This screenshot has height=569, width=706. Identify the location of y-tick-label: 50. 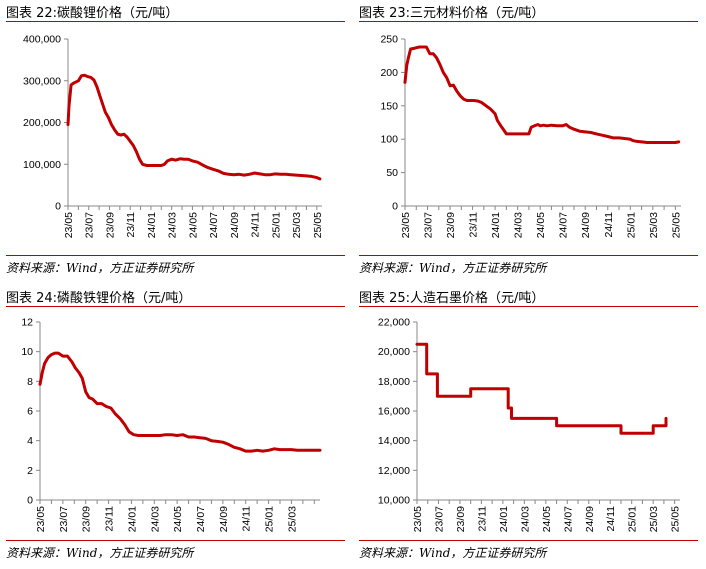
(392, 173).